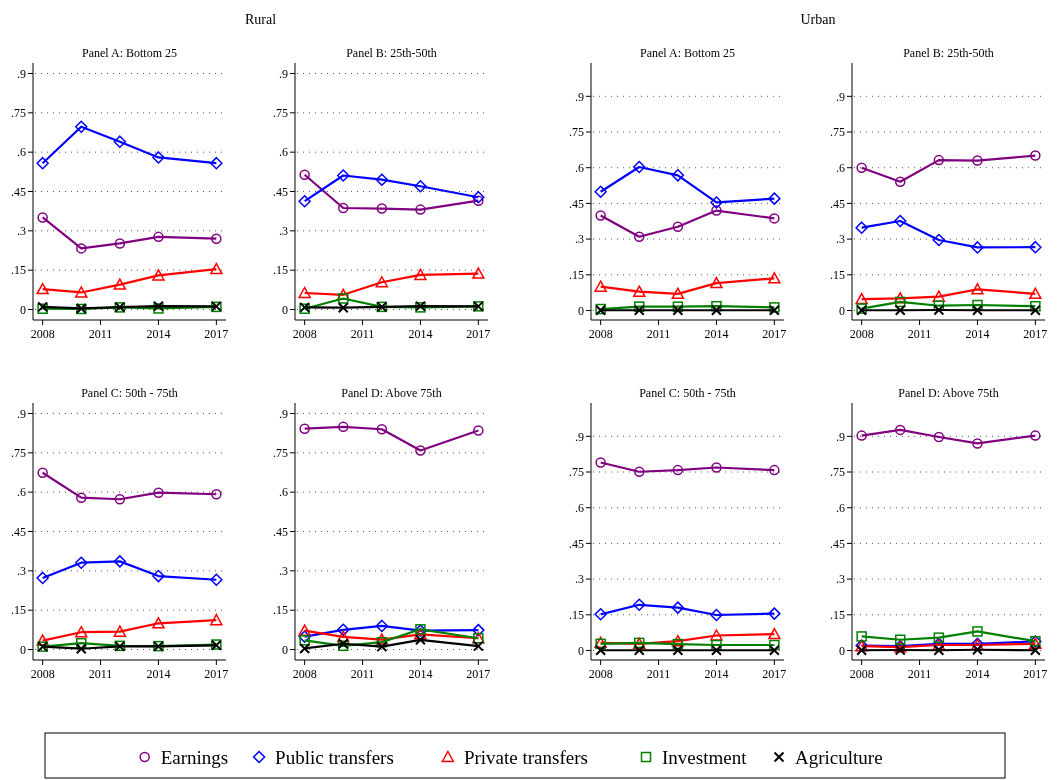  What do you see at coordinates (919, 334) in the screenshot?
I see `x-tick-label: 2011` at bounding box center [919, 334].